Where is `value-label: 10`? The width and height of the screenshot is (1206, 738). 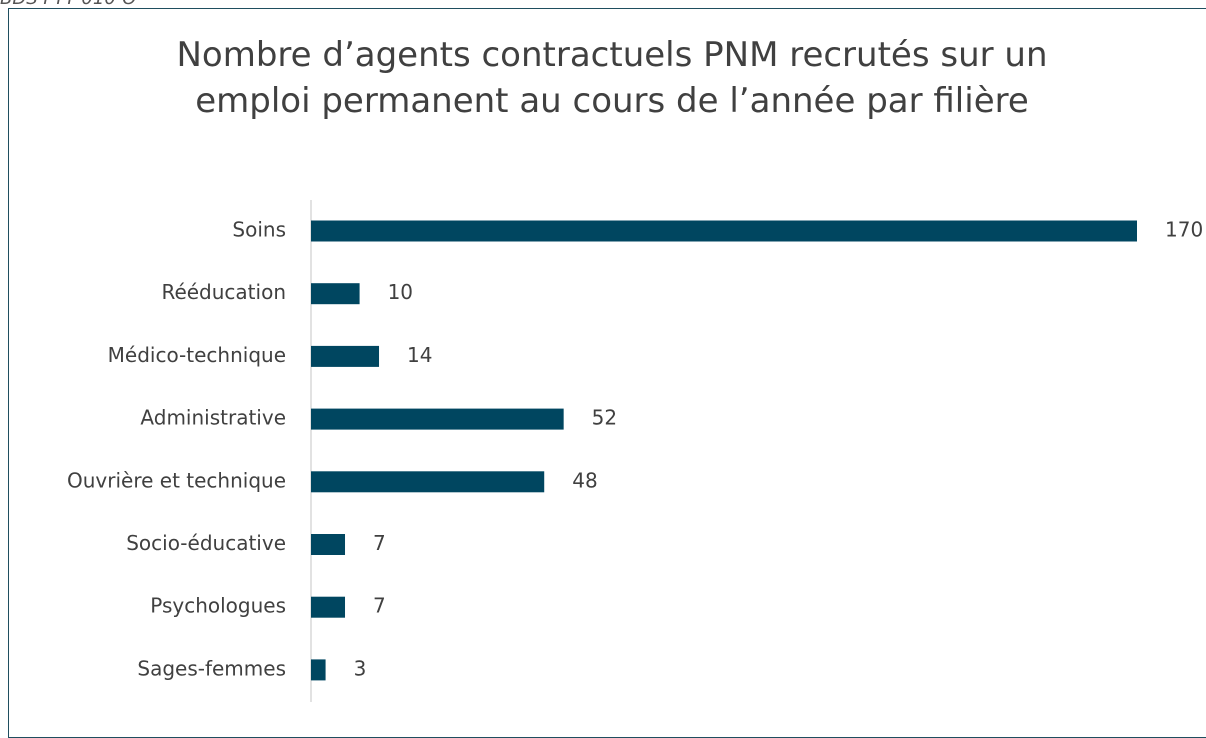
value-label: 10 is located at coordinates (400, 292).